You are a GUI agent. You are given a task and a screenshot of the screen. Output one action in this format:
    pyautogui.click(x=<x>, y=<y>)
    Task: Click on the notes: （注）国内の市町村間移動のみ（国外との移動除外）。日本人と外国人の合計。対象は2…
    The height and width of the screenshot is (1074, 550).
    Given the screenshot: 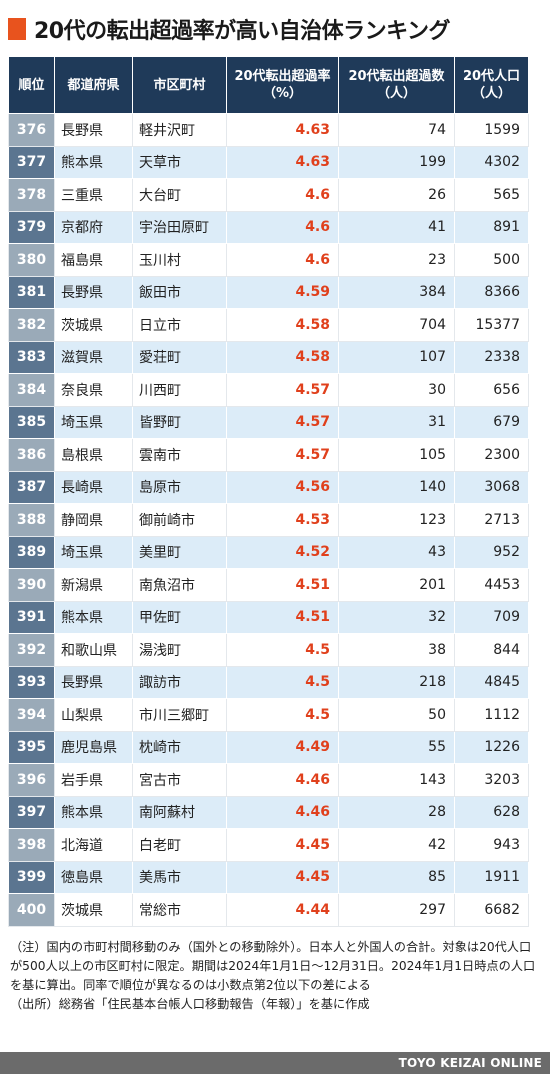 What is the action you would take?
    pyautogui.click(x=276, y=976)
    